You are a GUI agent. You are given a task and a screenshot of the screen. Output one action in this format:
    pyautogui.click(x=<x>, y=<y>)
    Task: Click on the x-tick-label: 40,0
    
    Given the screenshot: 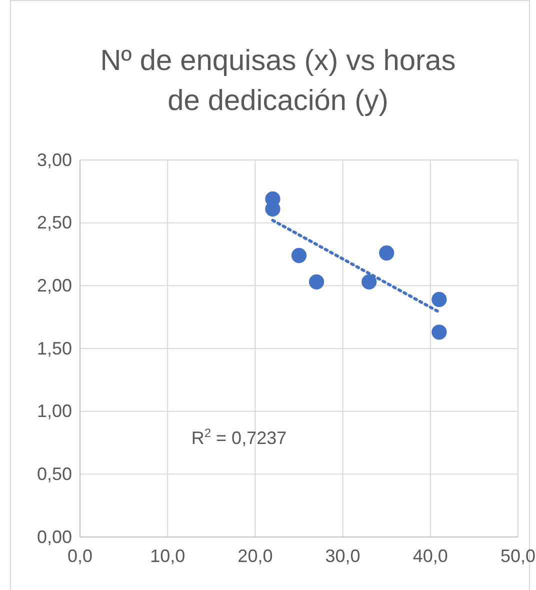 What is the action you would take?
    pyautogui.click(x=430, y=556)
    